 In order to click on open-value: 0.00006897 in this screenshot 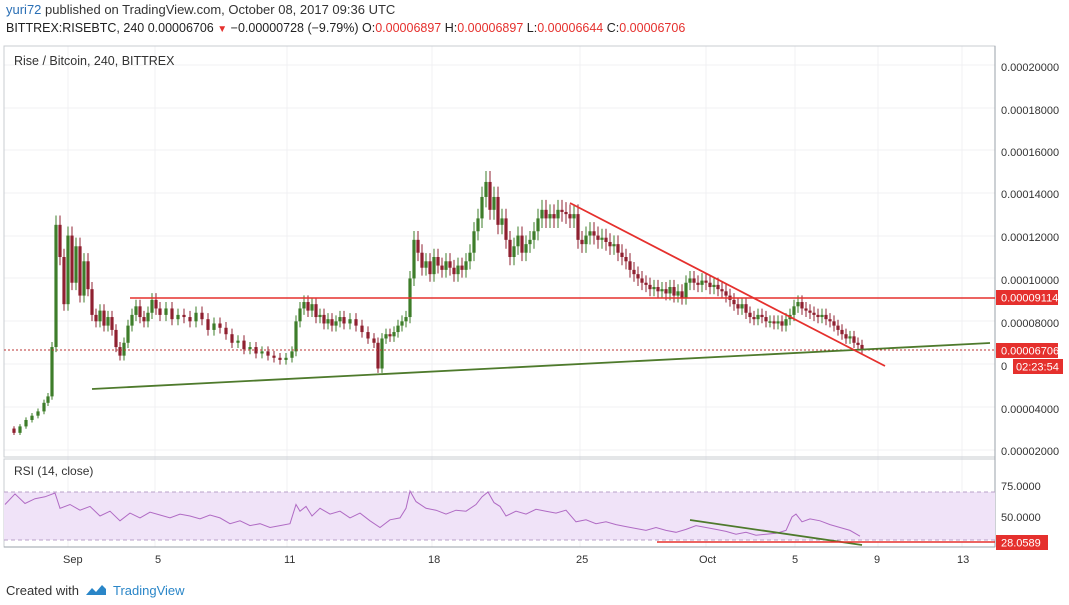, I will do `click(408, 28)`.